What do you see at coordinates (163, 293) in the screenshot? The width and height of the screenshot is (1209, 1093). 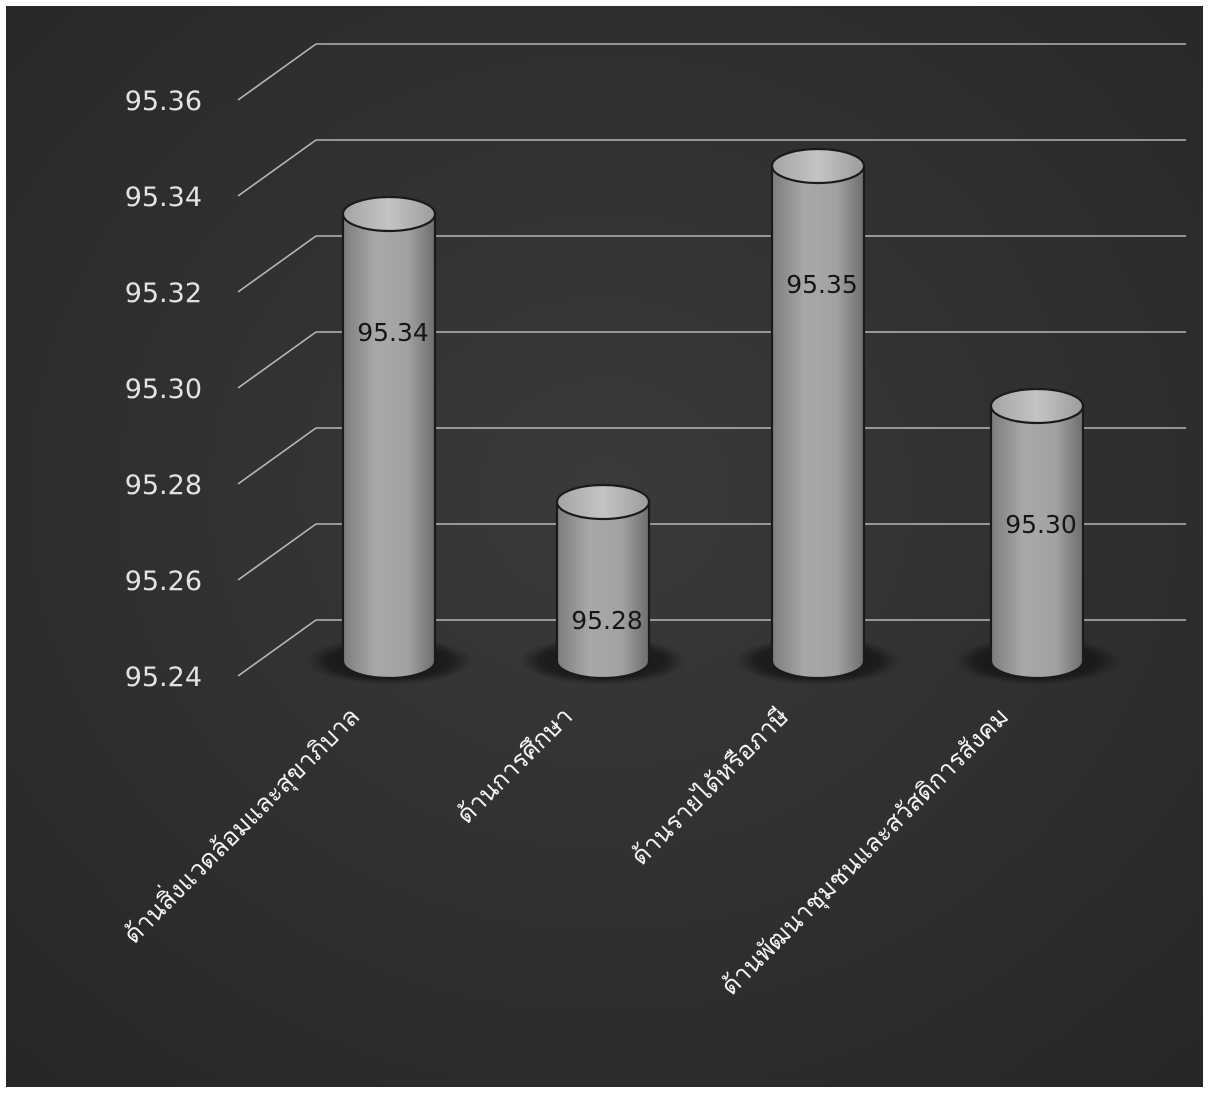 I see `y-tick-label: 95.32` at bounding box center [163, 293].